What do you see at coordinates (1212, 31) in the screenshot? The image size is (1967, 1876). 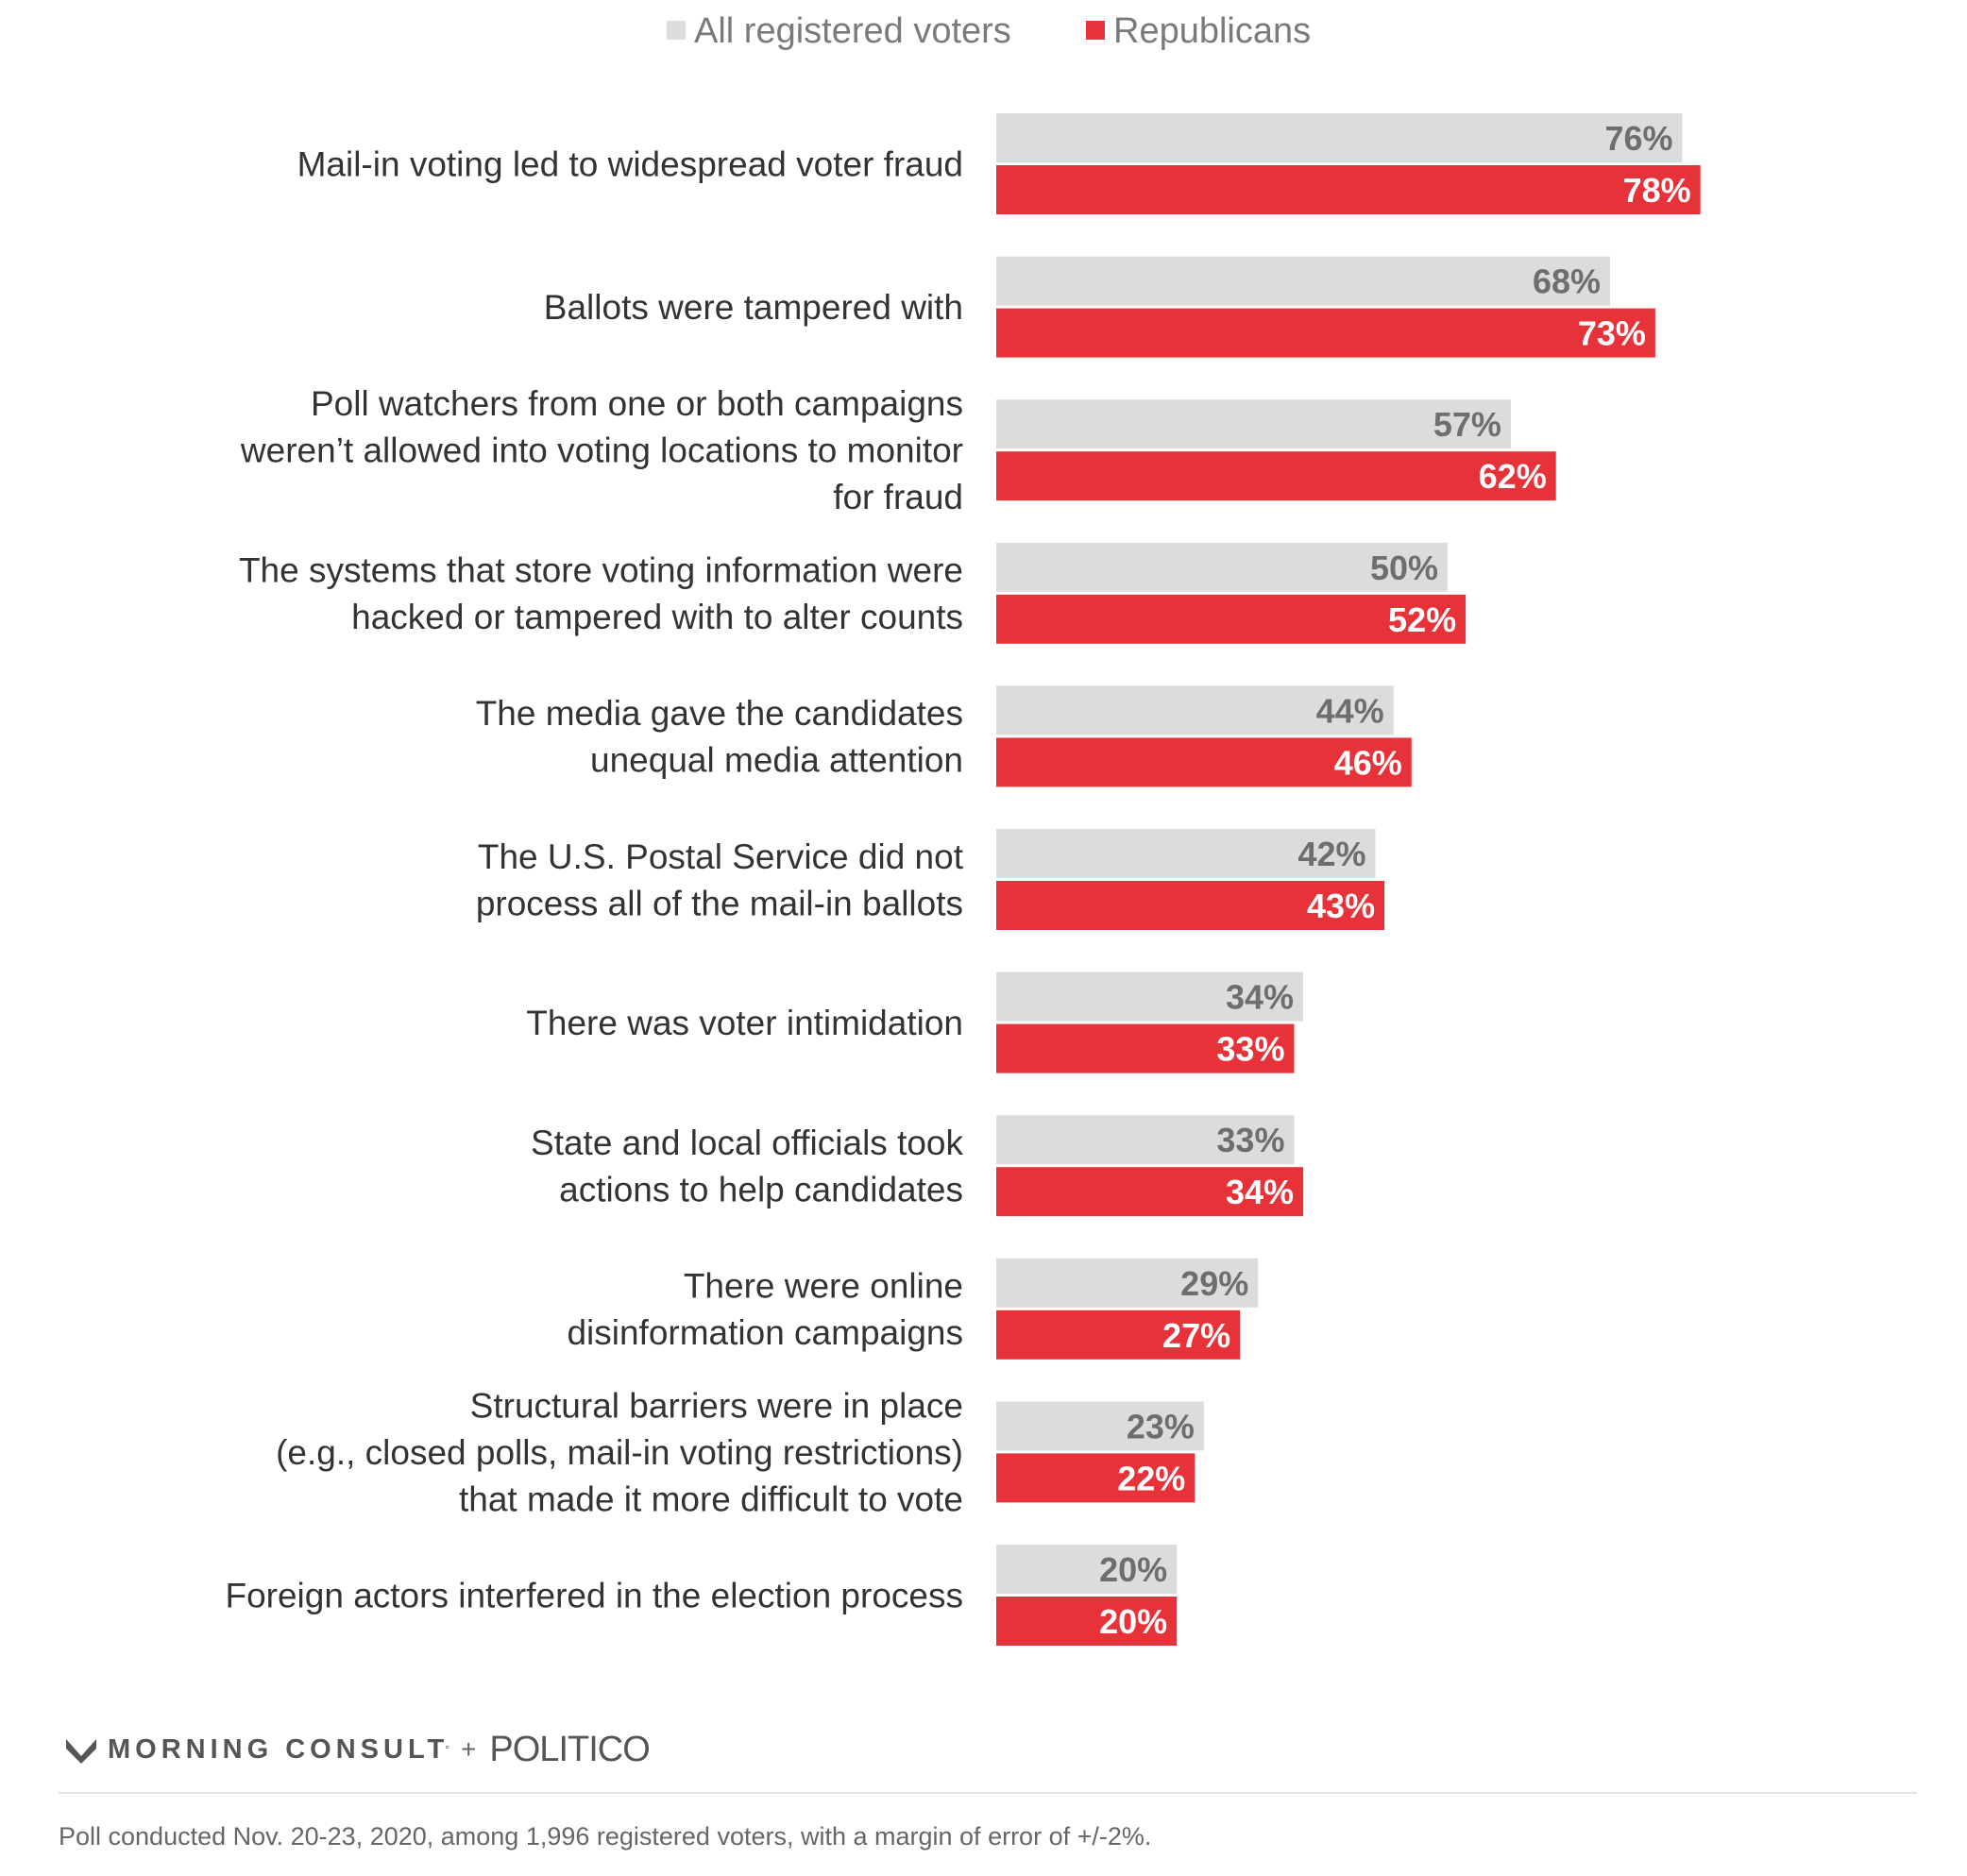 I see `legend-label-republicans: Republicans` at bounding box center [1212, 31].